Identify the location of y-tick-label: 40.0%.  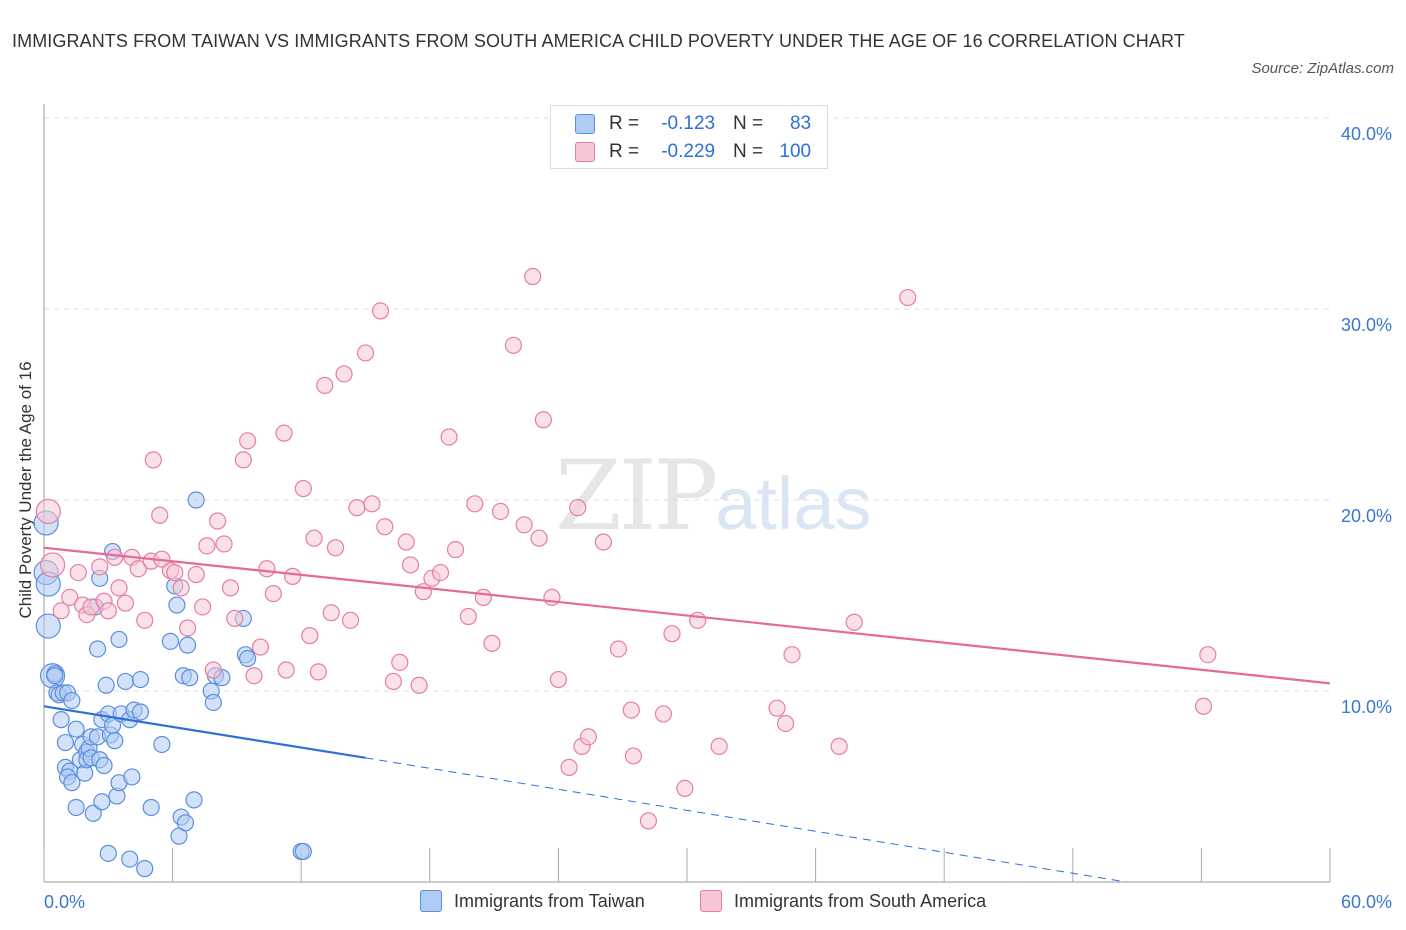
(1366, 134).